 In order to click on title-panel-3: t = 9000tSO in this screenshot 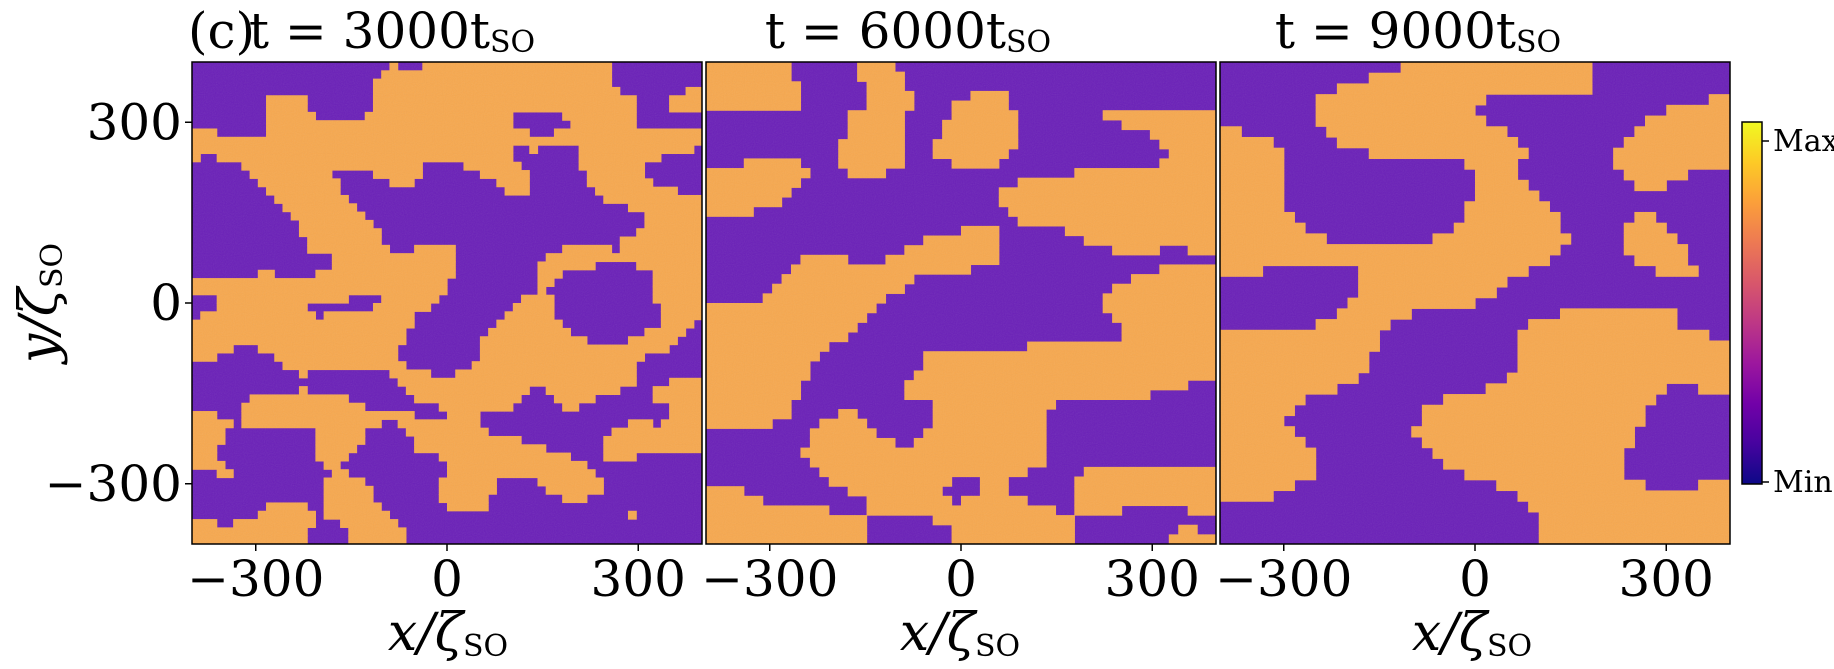, I will do `click(1418, 31)`.